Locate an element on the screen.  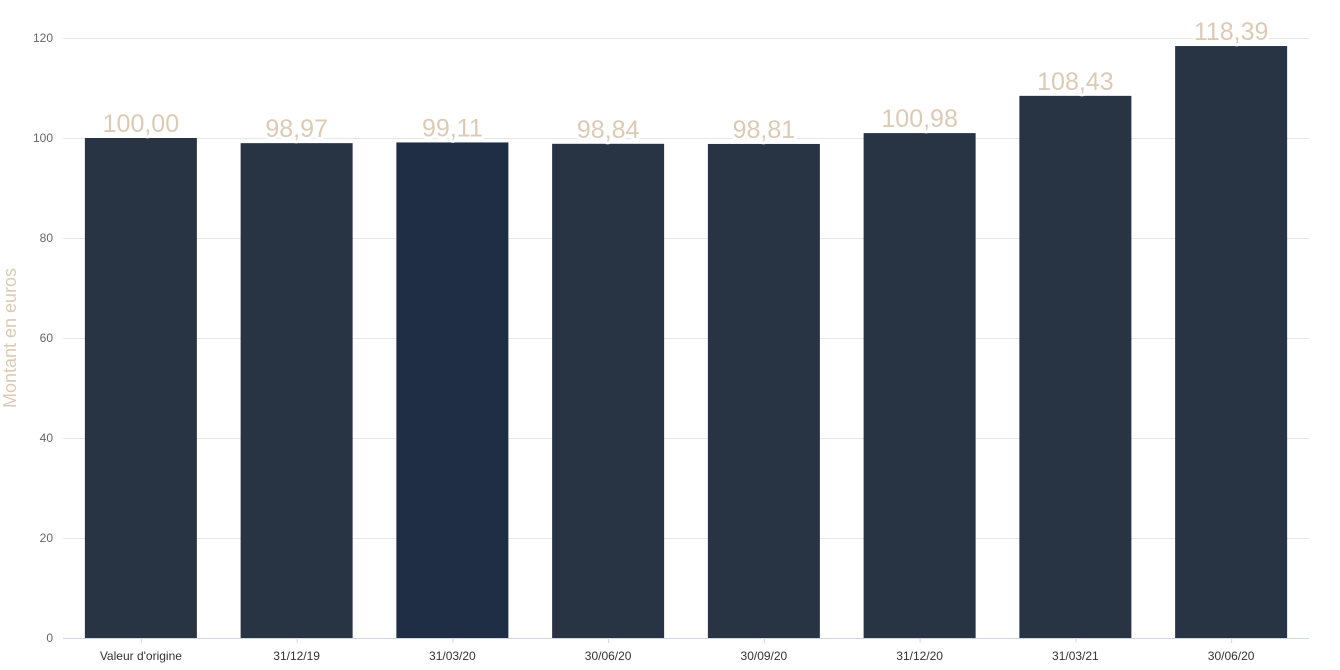
y-tick-label: 20 is located at coordinates (47, 538).